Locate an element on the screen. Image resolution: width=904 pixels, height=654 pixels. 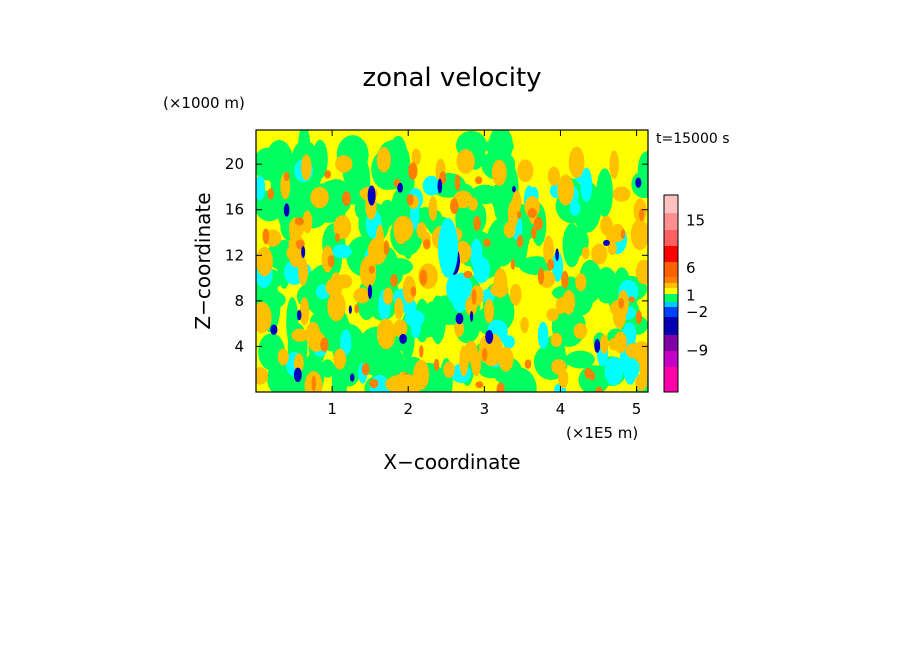
x-tick-label: 3 is located at coordinates (485, 409).